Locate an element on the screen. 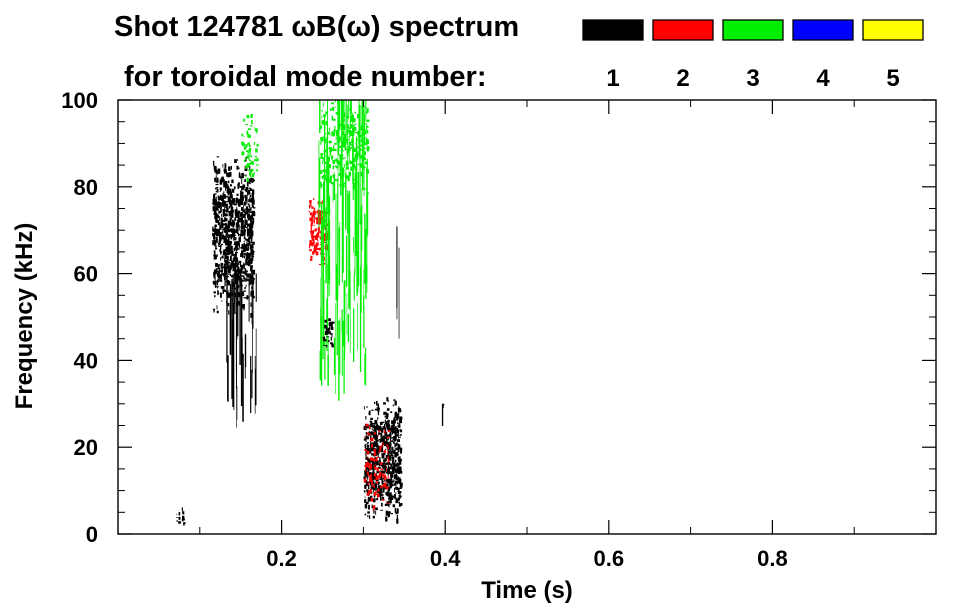 Image resolution: width=963 pixels, height=615 pixels. y-tick-label: 100 is located at coordinates (79, 100).